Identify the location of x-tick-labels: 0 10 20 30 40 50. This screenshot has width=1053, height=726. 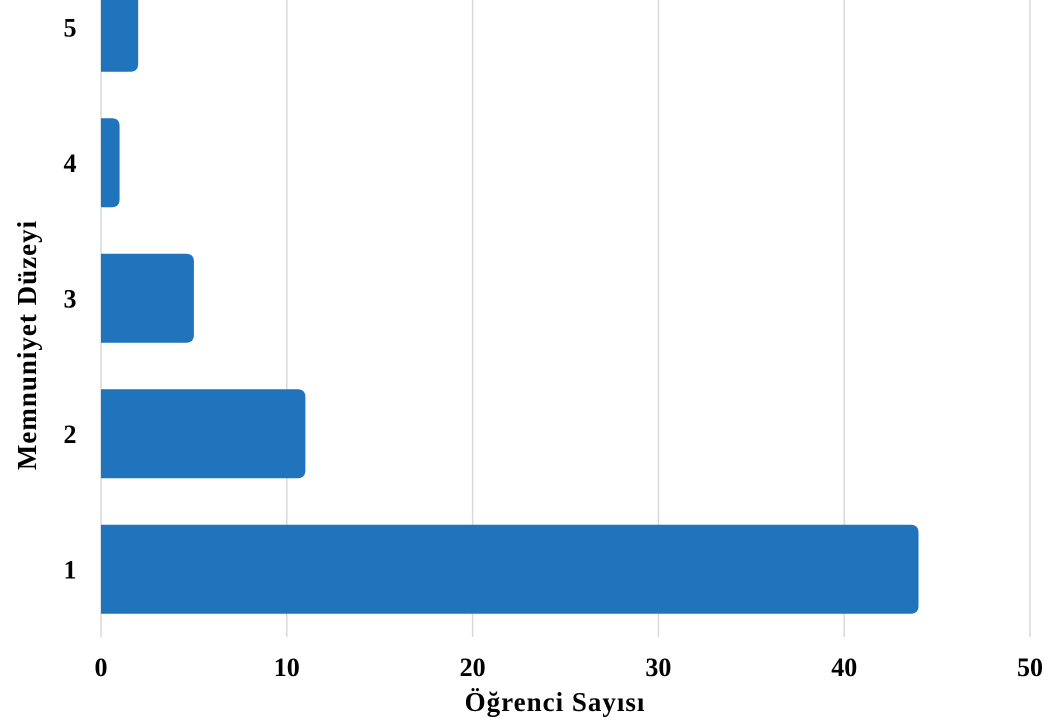
(569, 667).